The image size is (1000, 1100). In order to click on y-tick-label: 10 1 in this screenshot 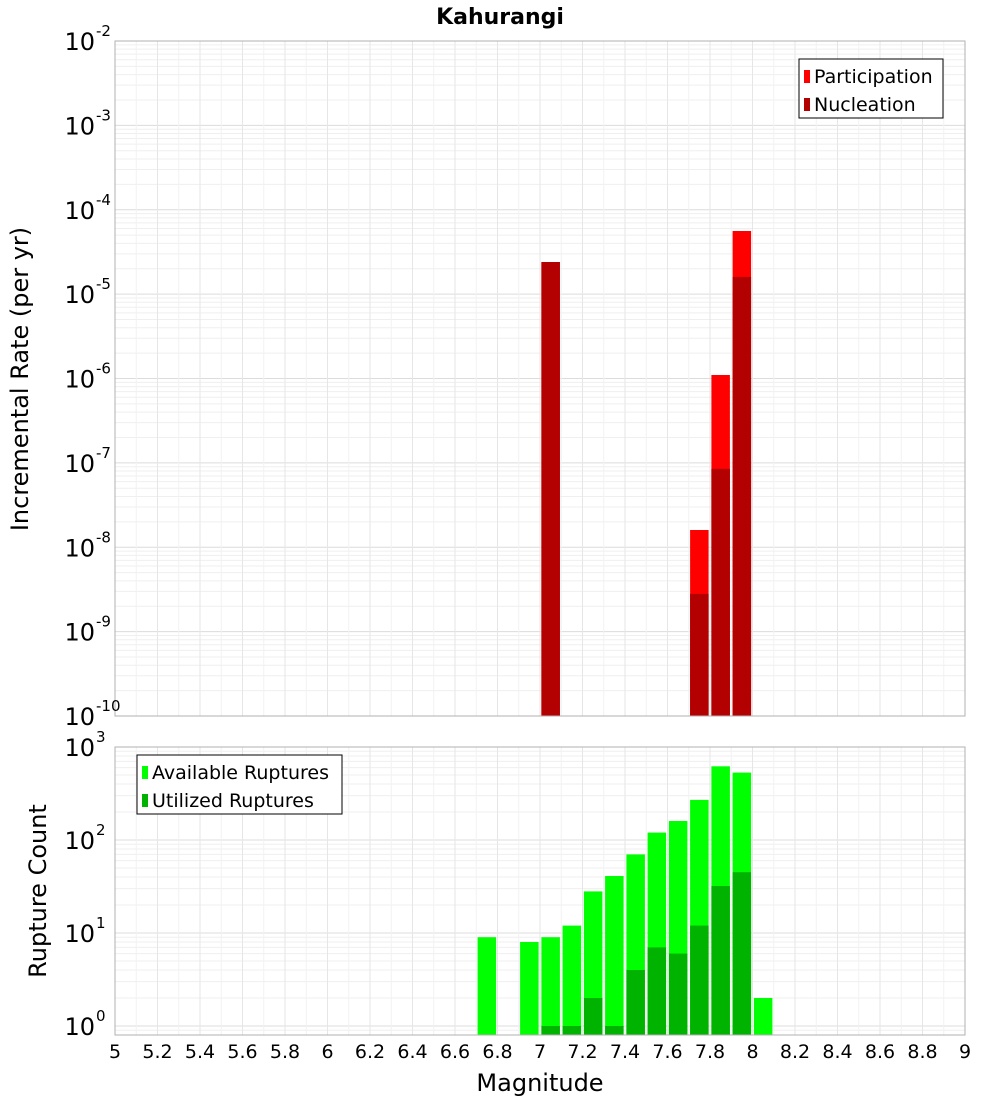, I will do `click(84, 931)`.